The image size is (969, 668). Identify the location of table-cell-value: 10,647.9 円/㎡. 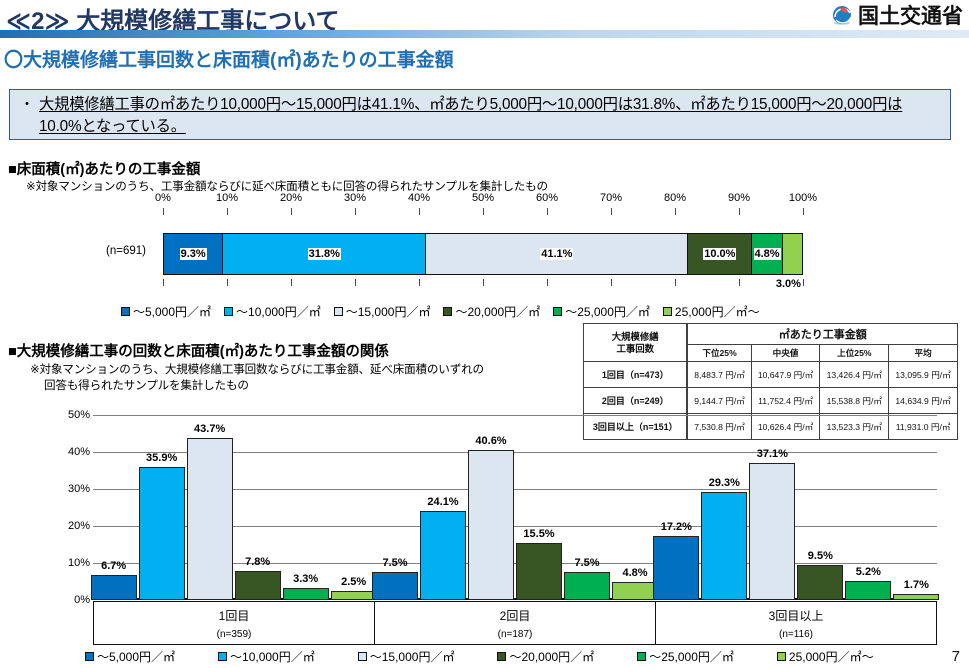
(785, 374).